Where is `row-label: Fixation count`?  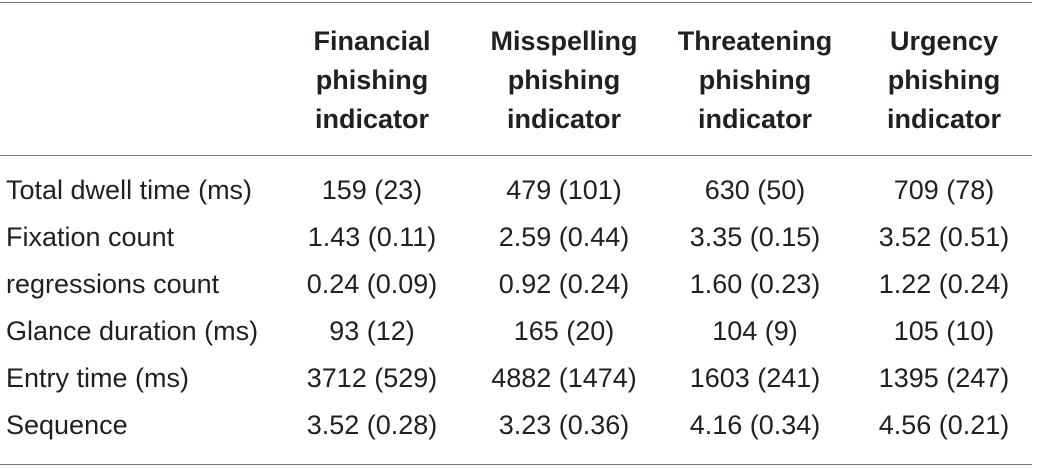
row-label: Fixation count is located at coordinates (90, 237).